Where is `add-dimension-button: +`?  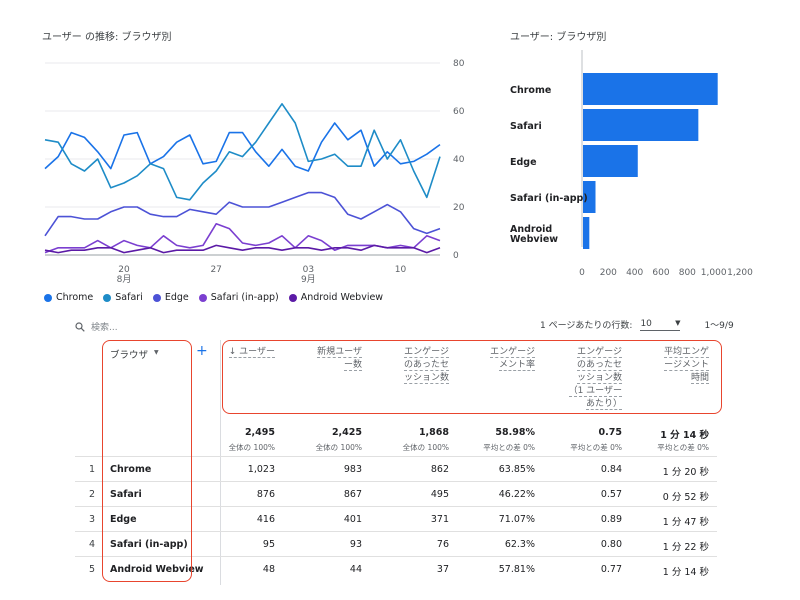
add-dimension-button: + is located at coordinates (202, 351).